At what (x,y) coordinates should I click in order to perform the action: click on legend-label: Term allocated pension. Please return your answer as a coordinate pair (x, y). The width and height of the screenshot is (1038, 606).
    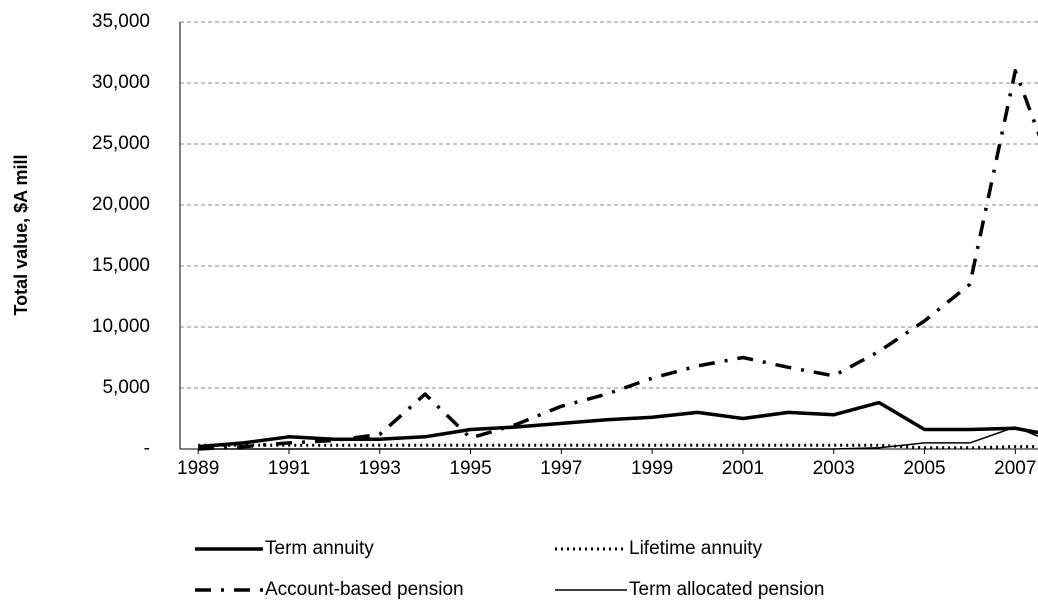
    Looking at the image, I should click on (726, 589).